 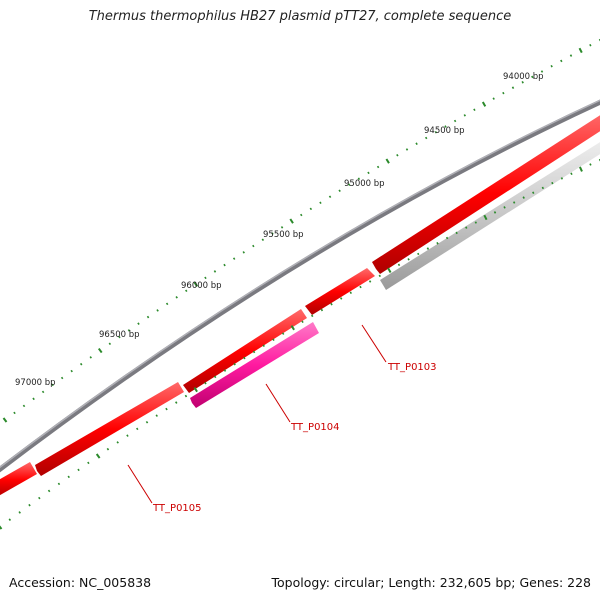 What do you see at coordinates (278, 403) in the screenshot?
I see `callout-line-tt-p0104` at bounding box center [278, 403].